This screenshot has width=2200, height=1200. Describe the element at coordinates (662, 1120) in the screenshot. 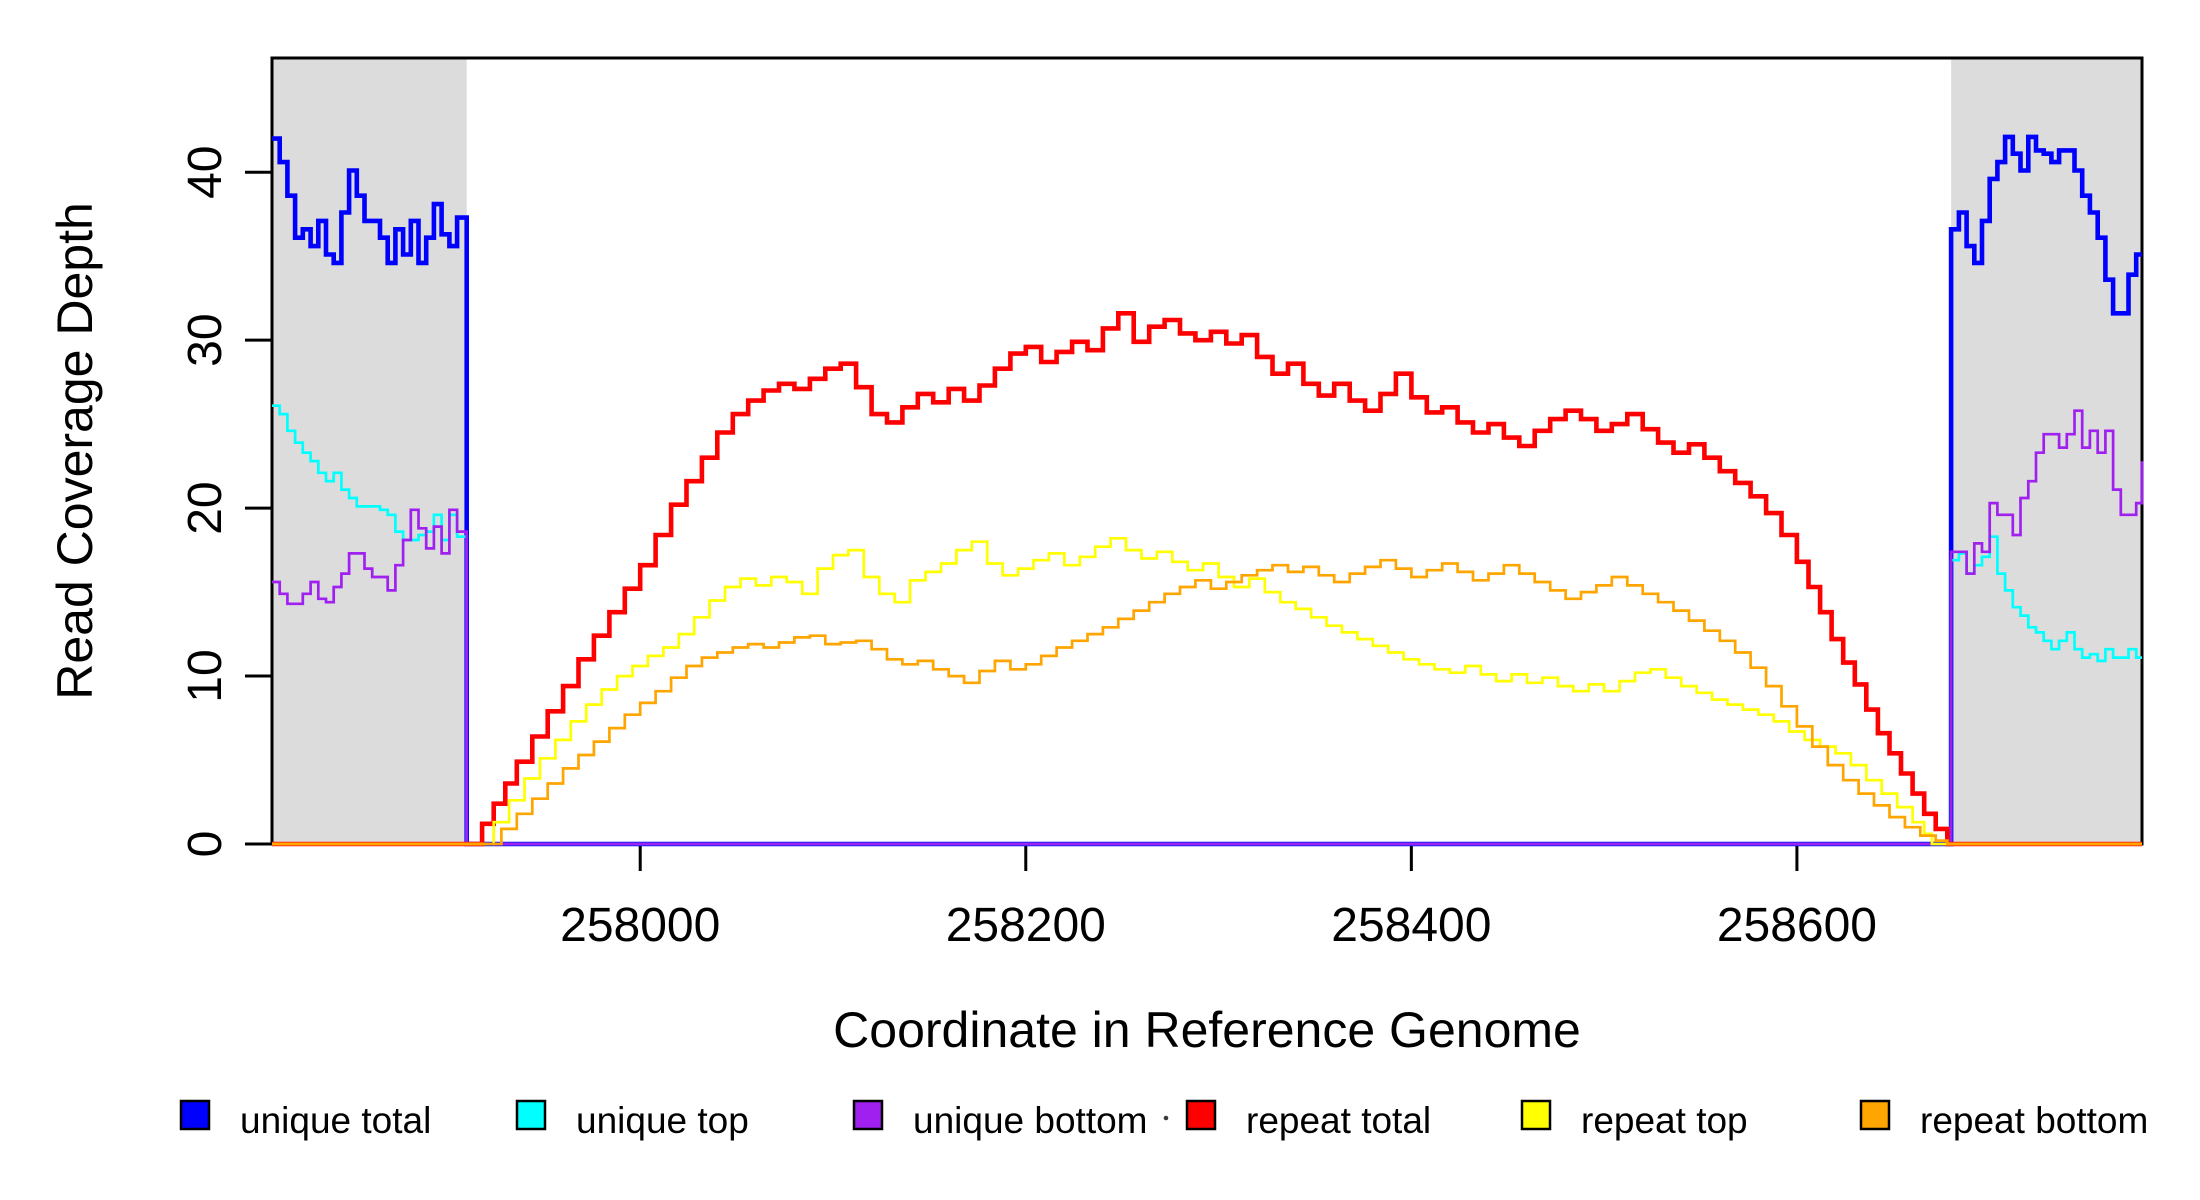

I see `legend-label: unique top` at that location.